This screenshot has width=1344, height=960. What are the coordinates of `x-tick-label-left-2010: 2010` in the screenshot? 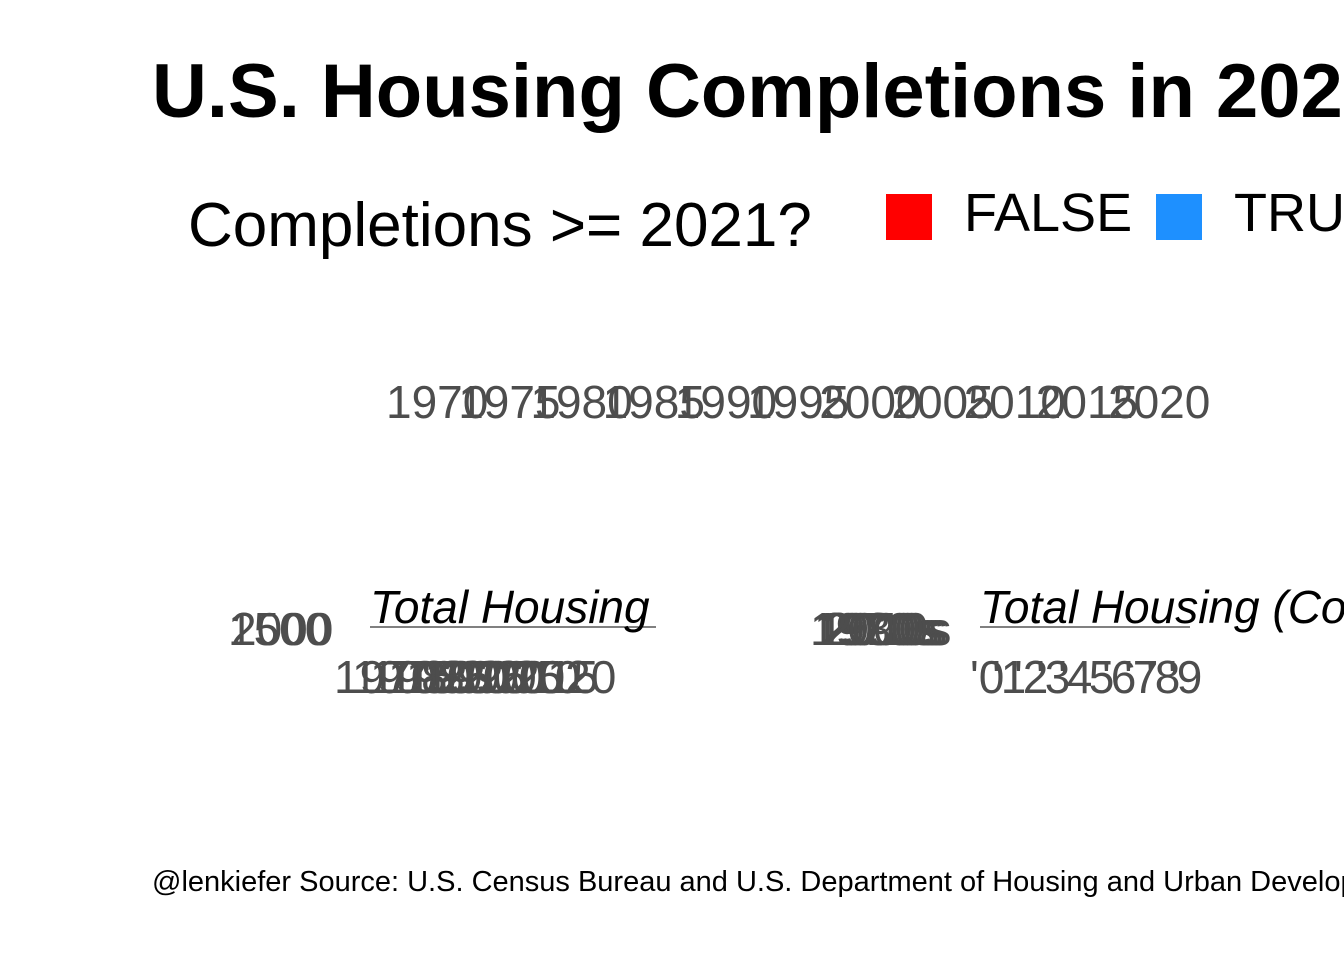 It's located at (529, 677).